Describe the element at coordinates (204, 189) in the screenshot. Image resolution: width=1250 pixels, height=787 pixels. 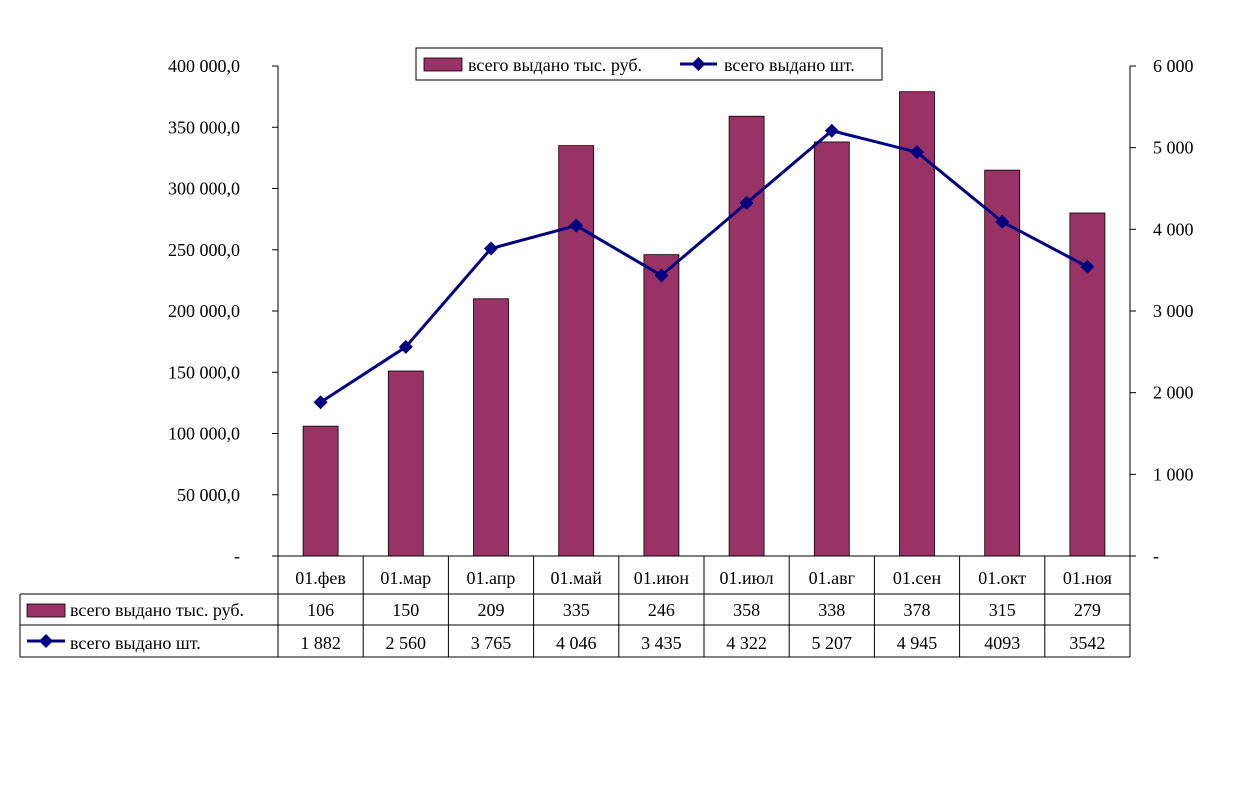
I see `y-left-tick-label: 300 000,0` at that location.